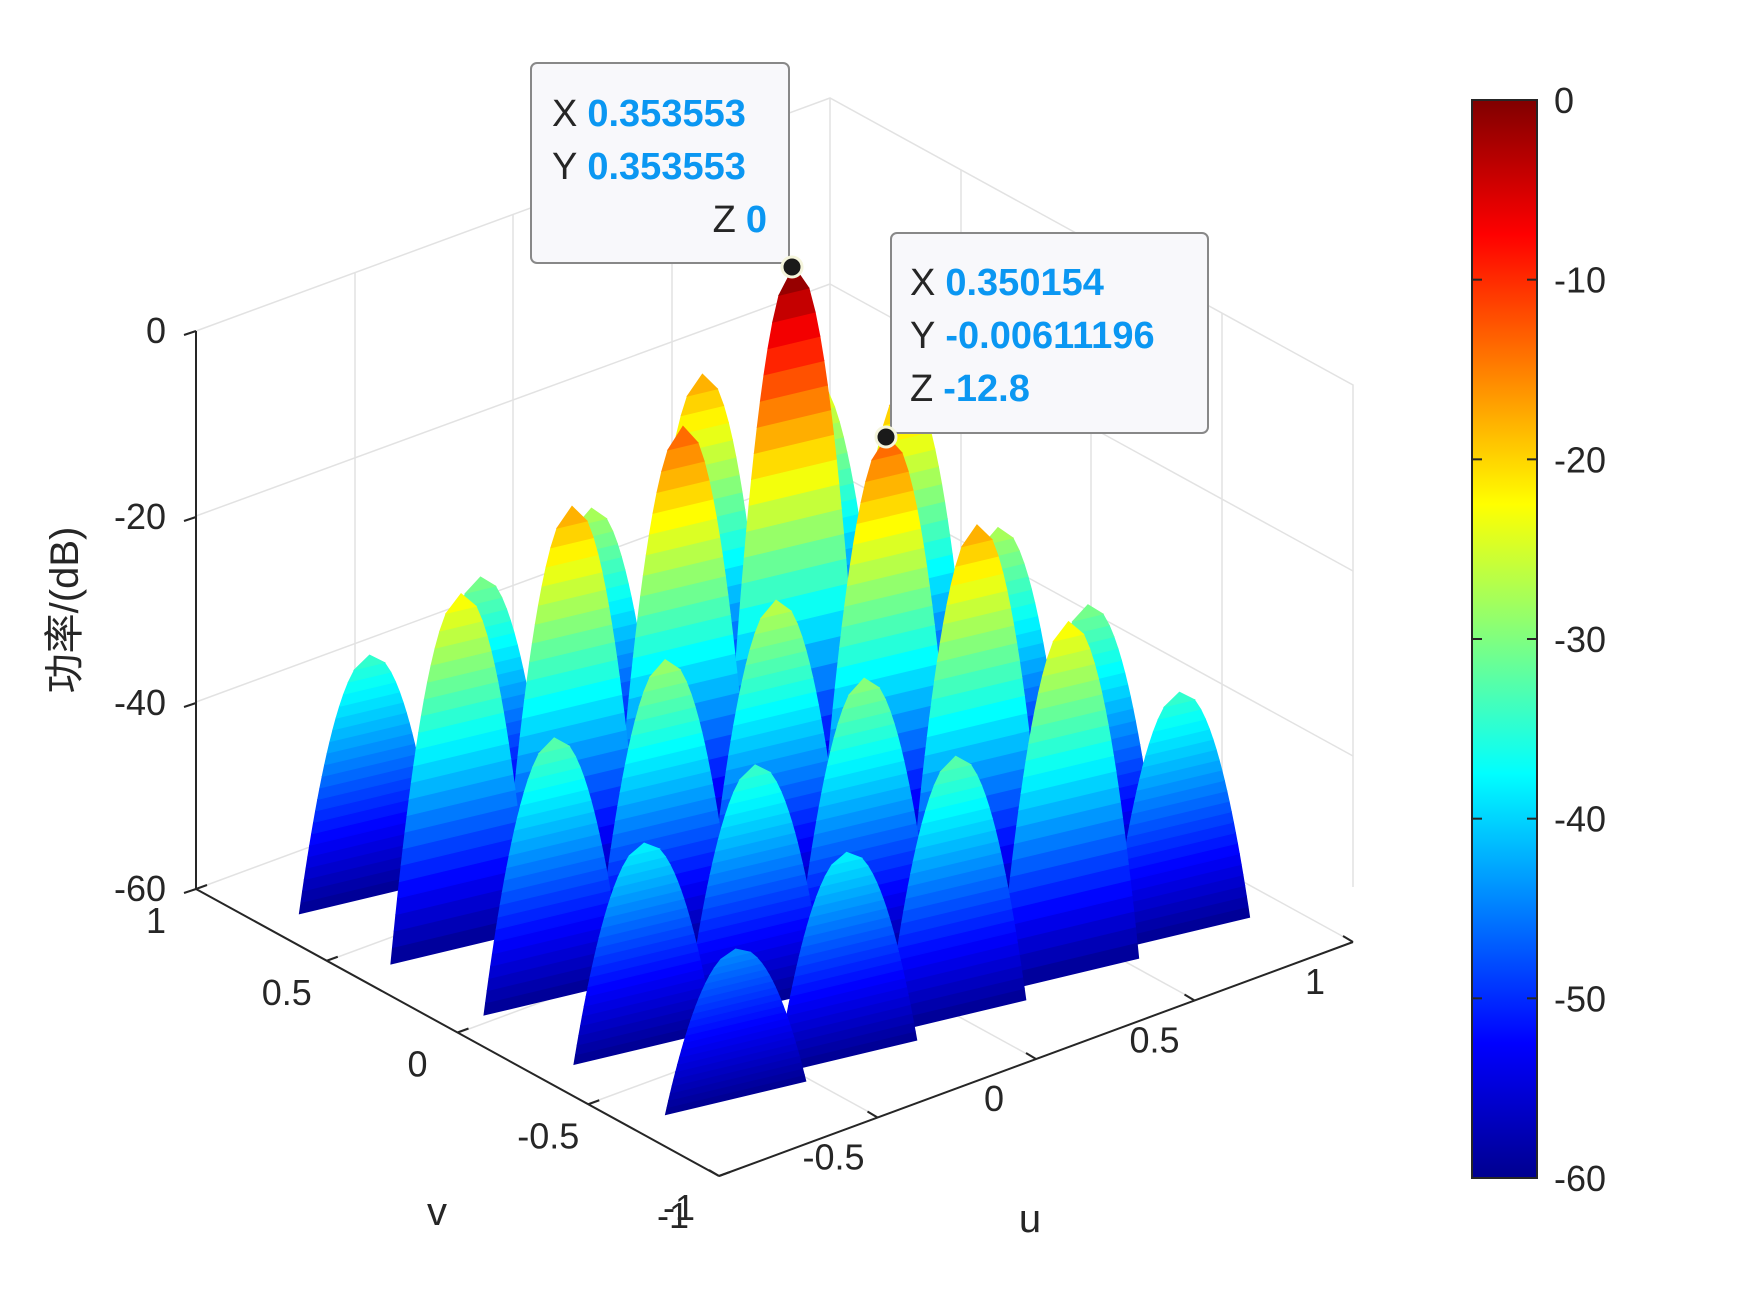 This screenshot has height=1313, width=1750. What do you see at coordinates (1580, 639) in the screenshot?
I see `colorbar-tick-label: -30` at bounding box center [1580, 639].